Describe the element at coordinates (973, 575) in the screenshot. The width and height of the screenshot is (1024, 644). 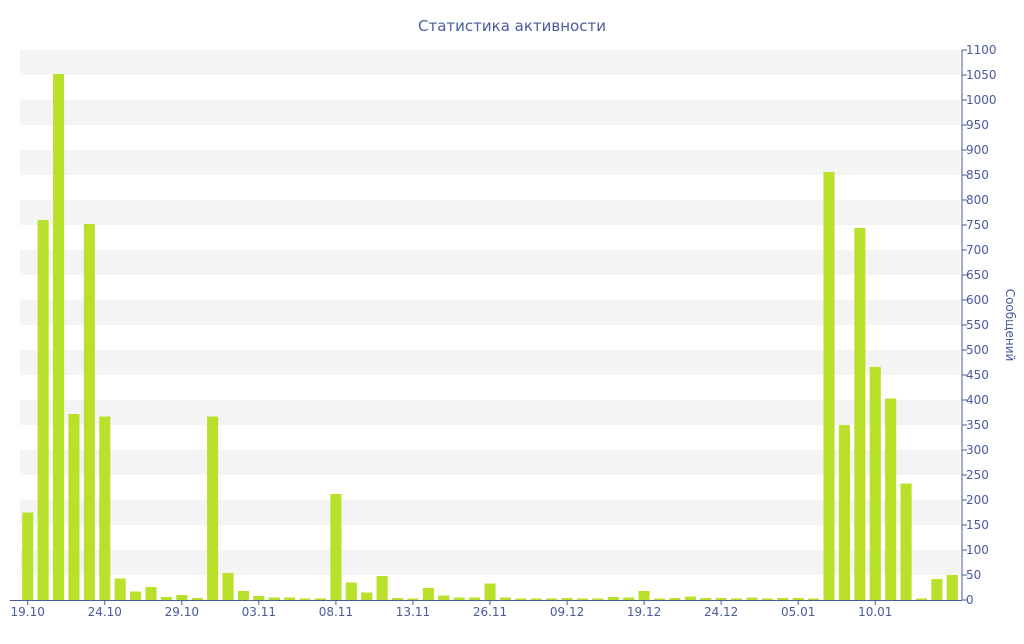
I see `y-tick-label: 50` at that location.